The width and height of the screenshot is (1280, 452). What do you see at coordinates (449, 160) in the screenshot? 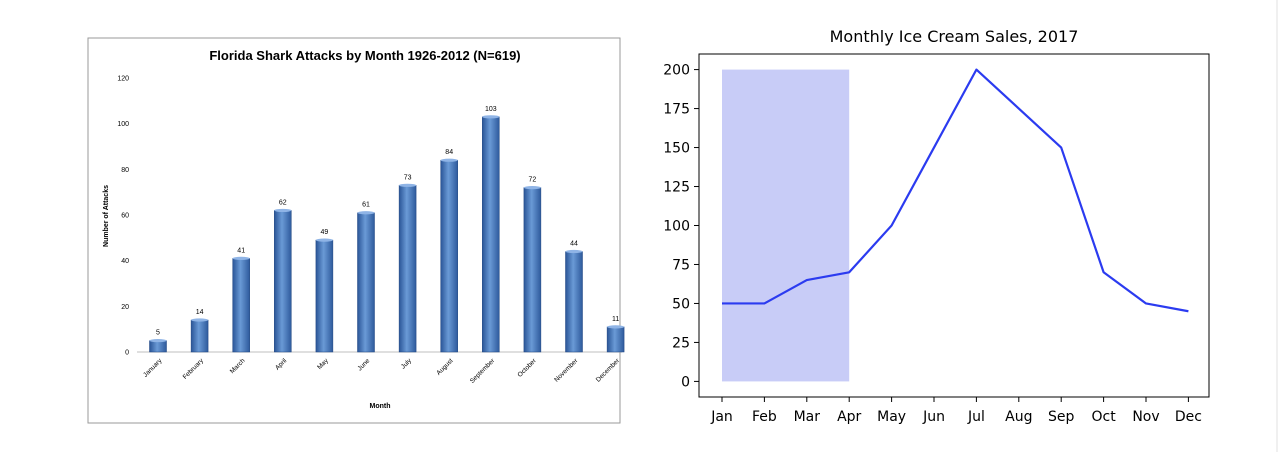
I see `bar-top-august` at bounding box center [449, 160].